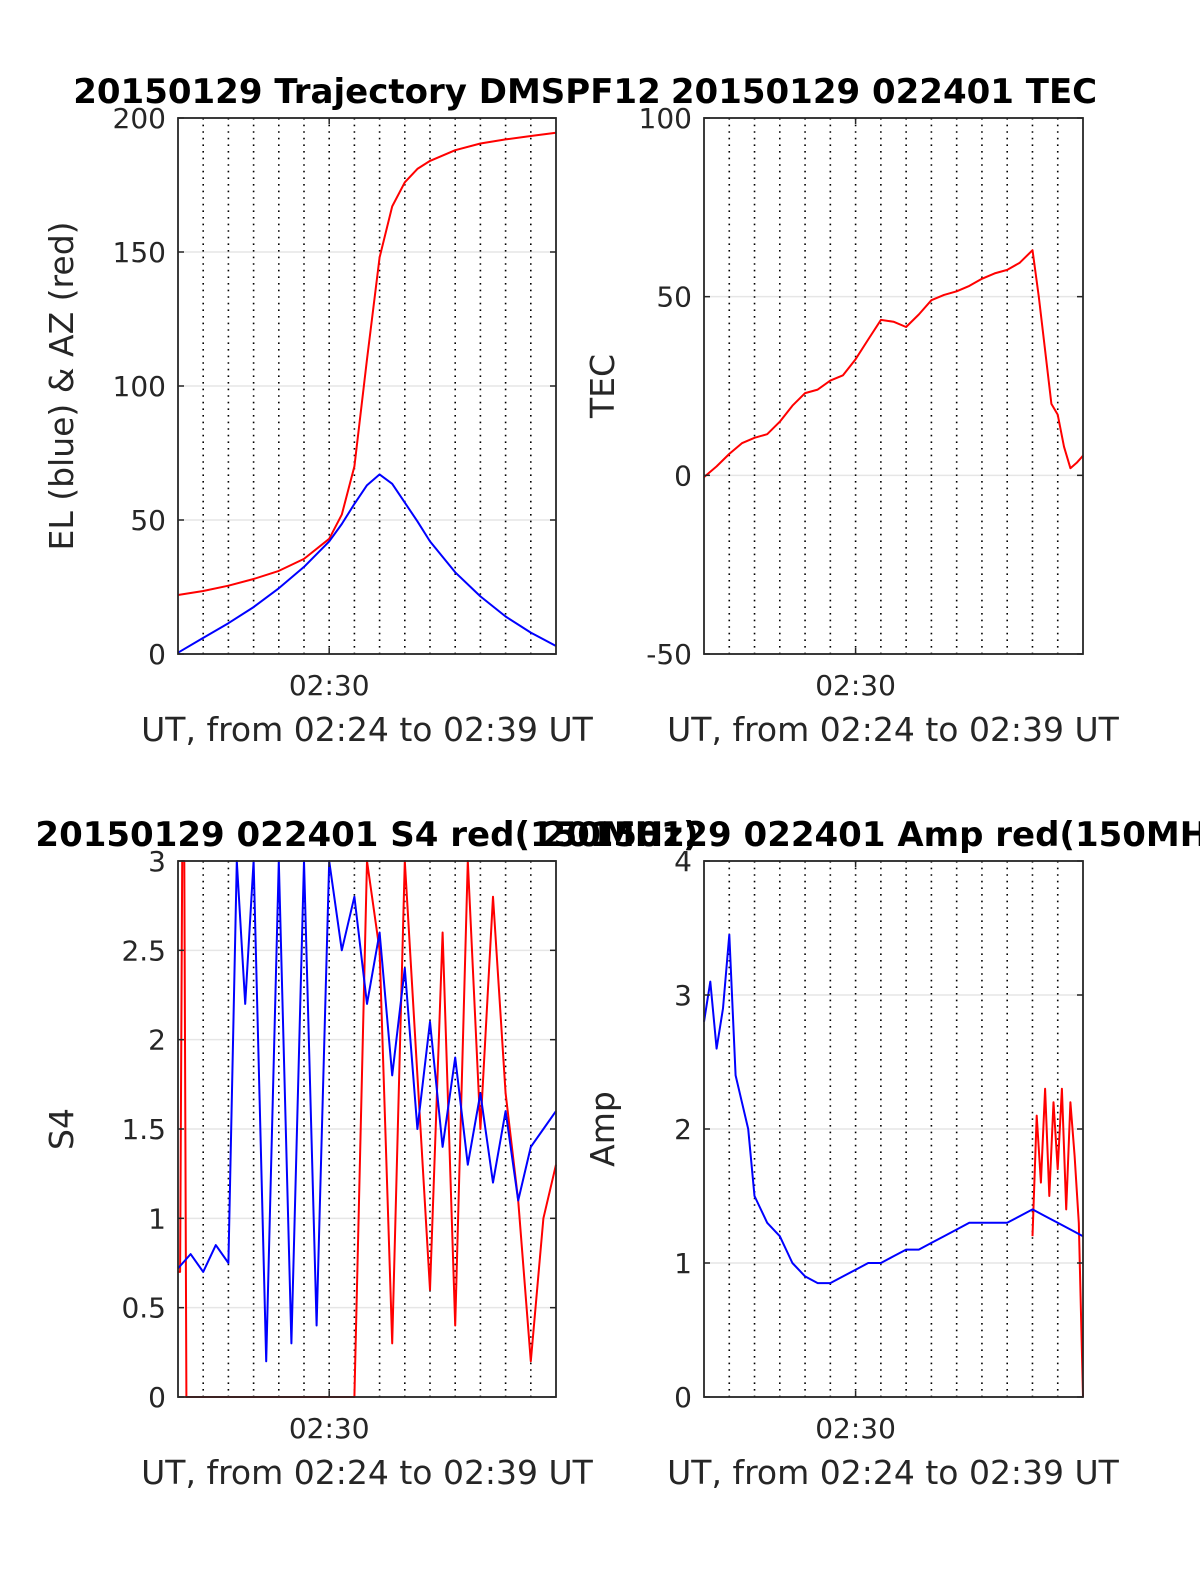 This screenshot has width=1200, height=1575. Describe the element at coordinates (665, 118) in the screenshot. I see `tec-ytick-label: 100` at that location.